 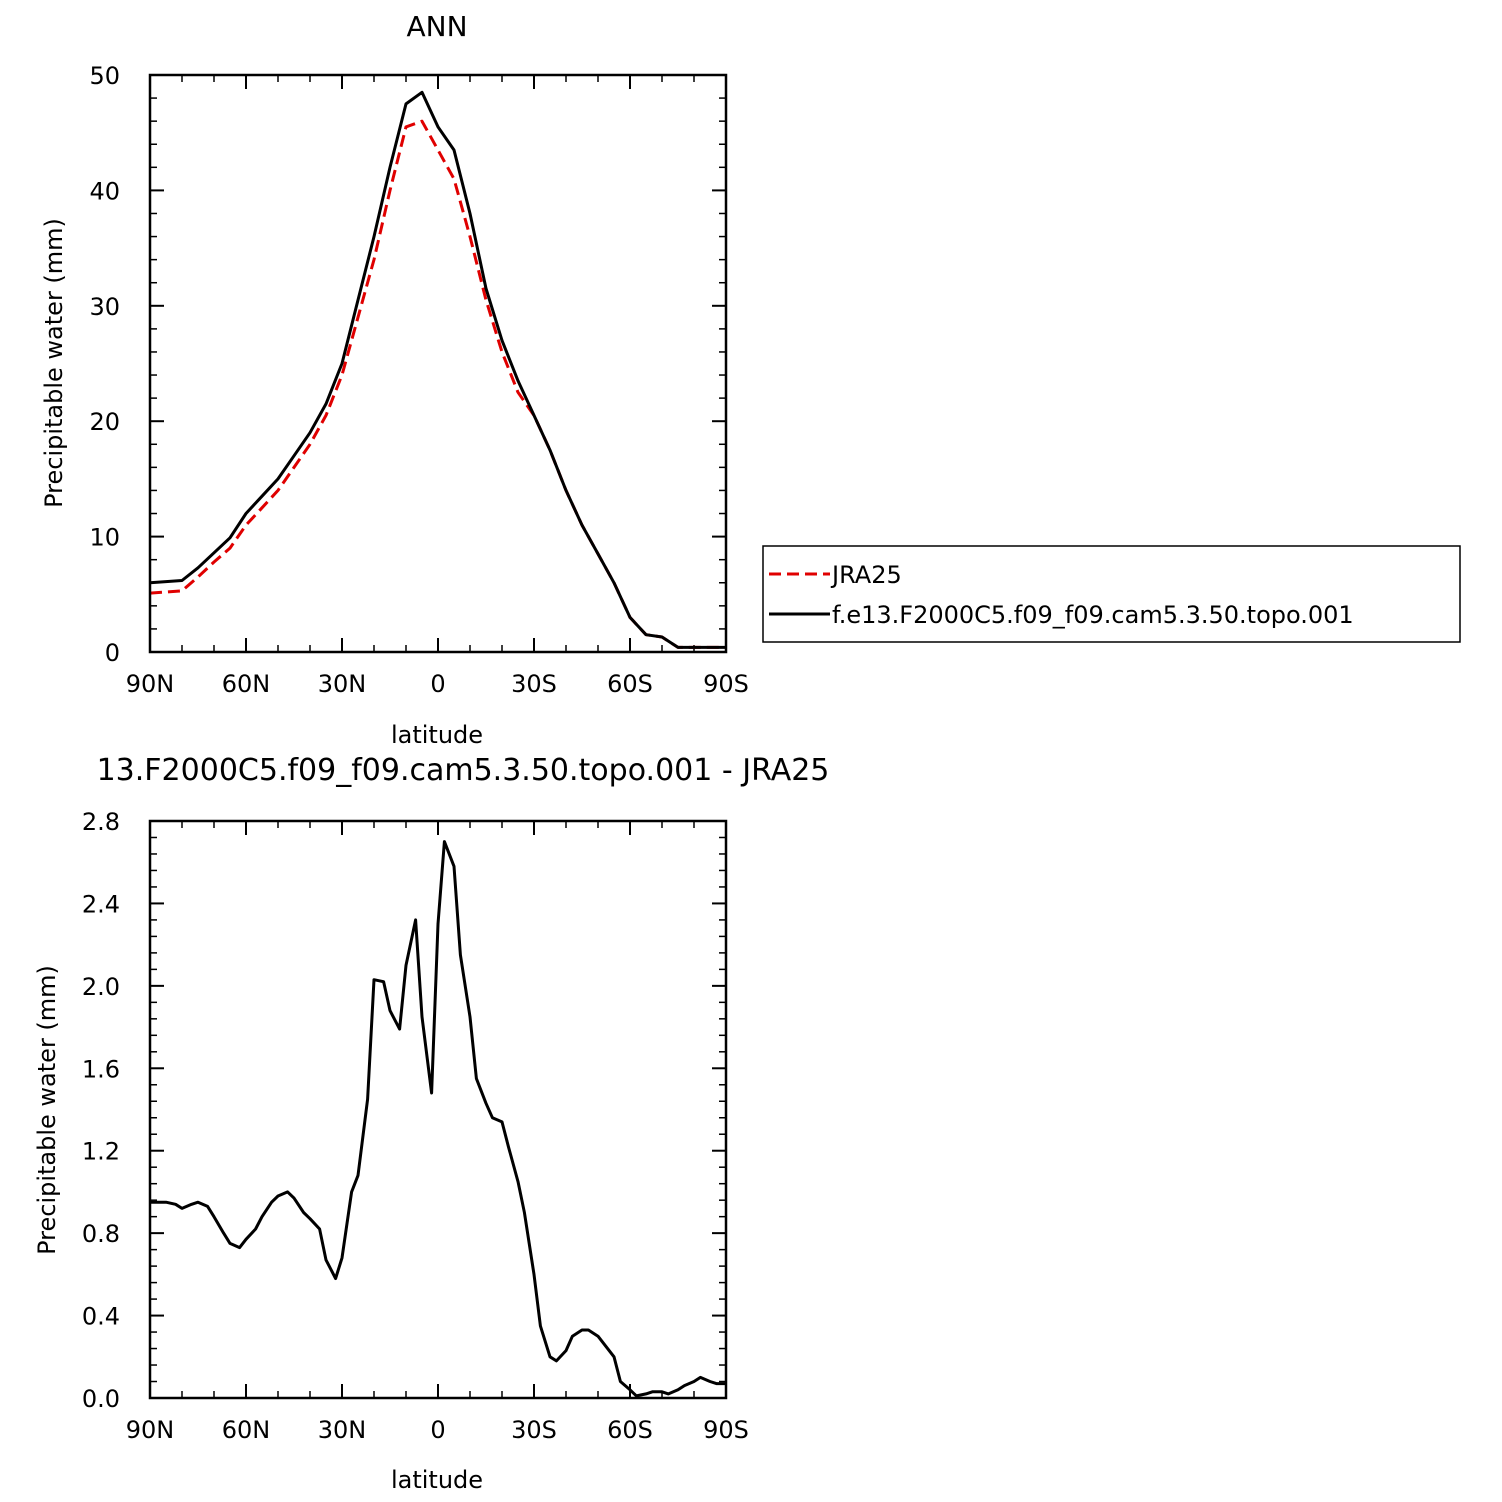 What do you see at coordinates (342, 684) in the screenshot?
I see `top-x-tick-label: 30N` at bounding box center [342, 684].